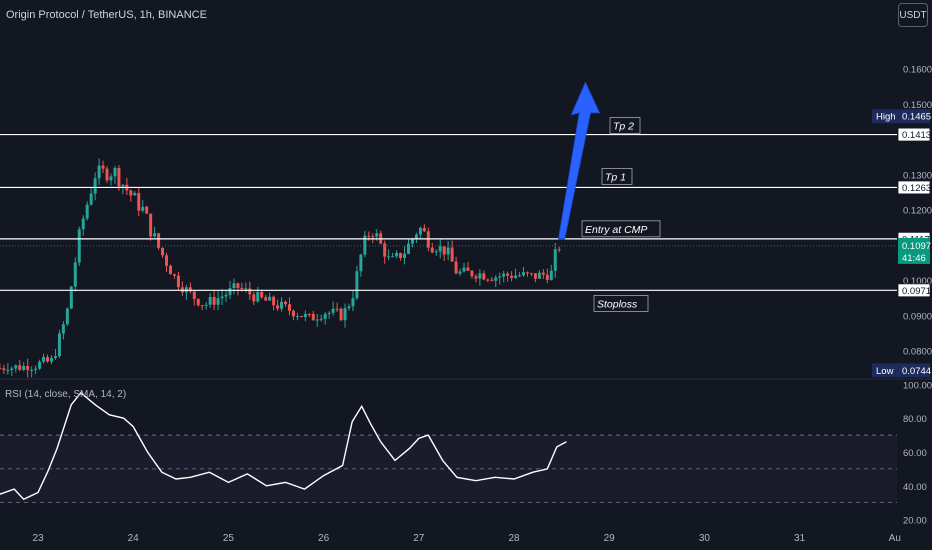 The image size is (932, 550). What do you see at coordinates (917, 105) in the screenshot?
I see `price-tick-label: 0.1500` at bounding box center [917, 105].